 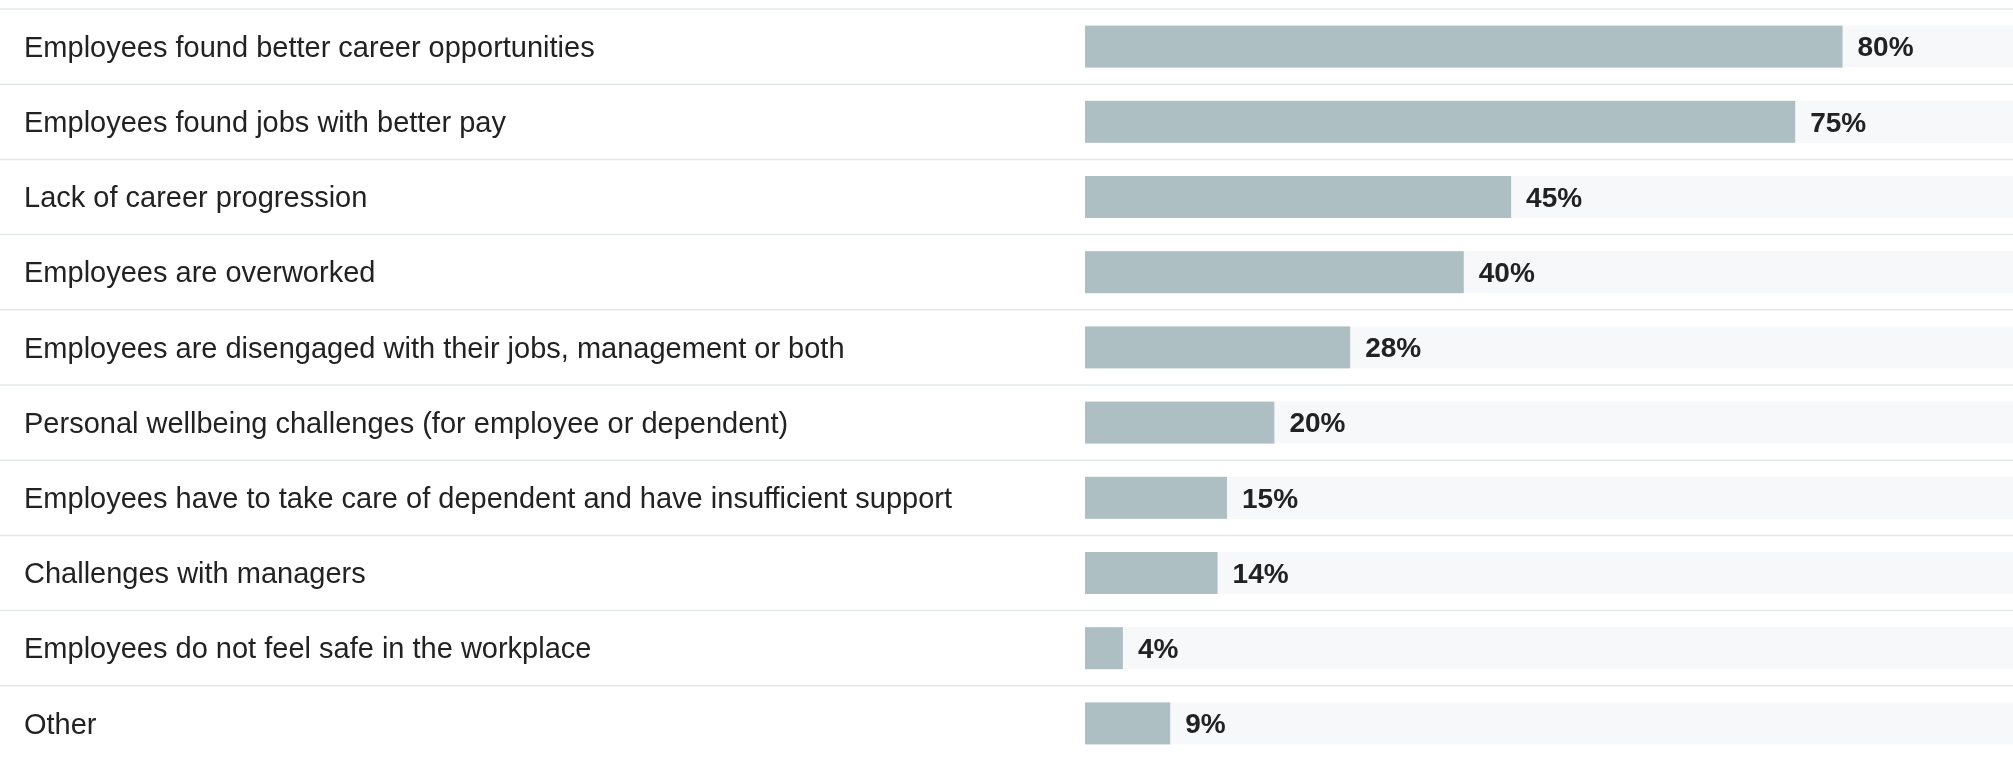 I want to click on data-label: 75%, so click(x=1838, y=122).